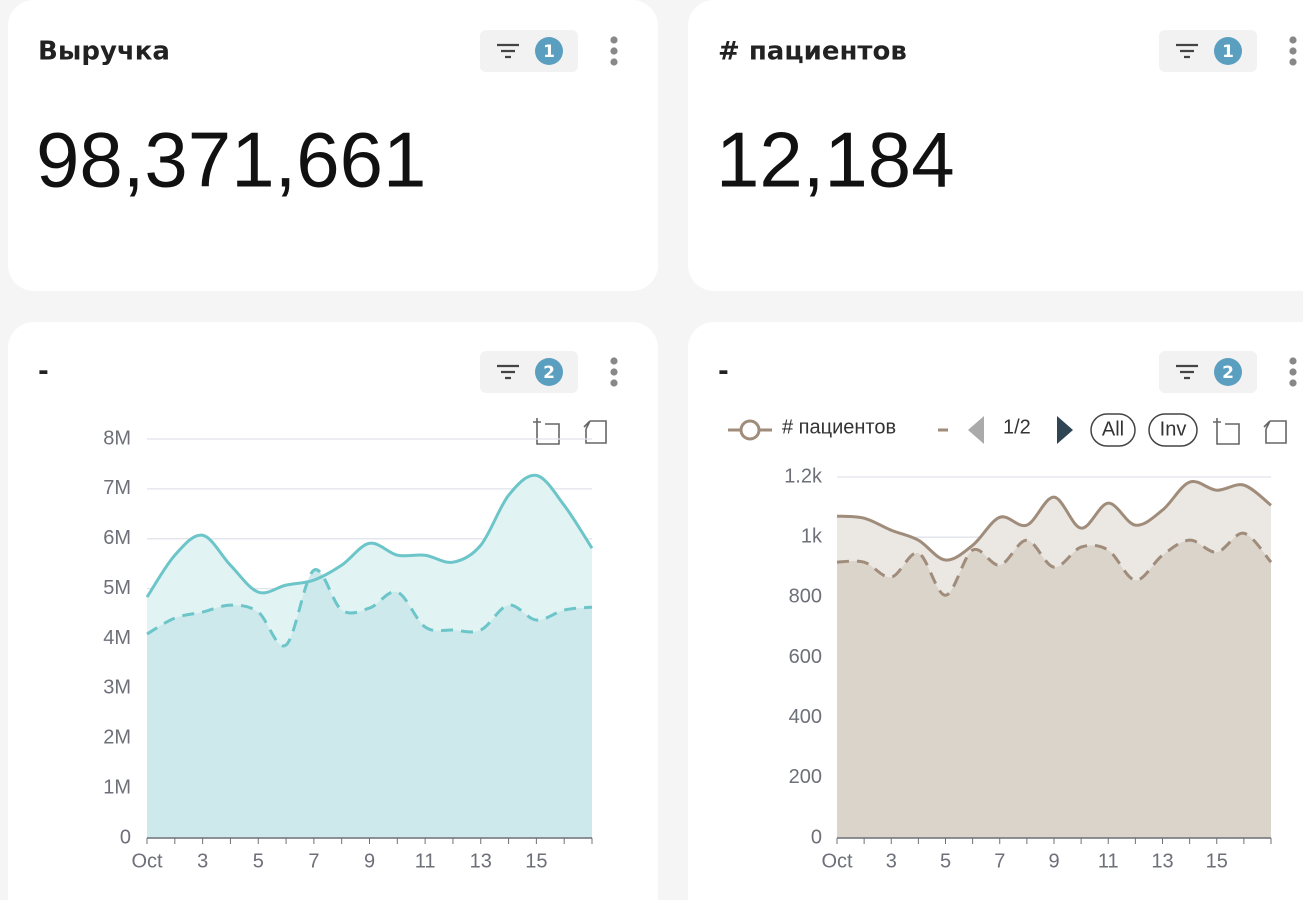  Describe the element at coordinates (117, 688) in the screenshot. I see `y-tick-label: 3M` at that location.